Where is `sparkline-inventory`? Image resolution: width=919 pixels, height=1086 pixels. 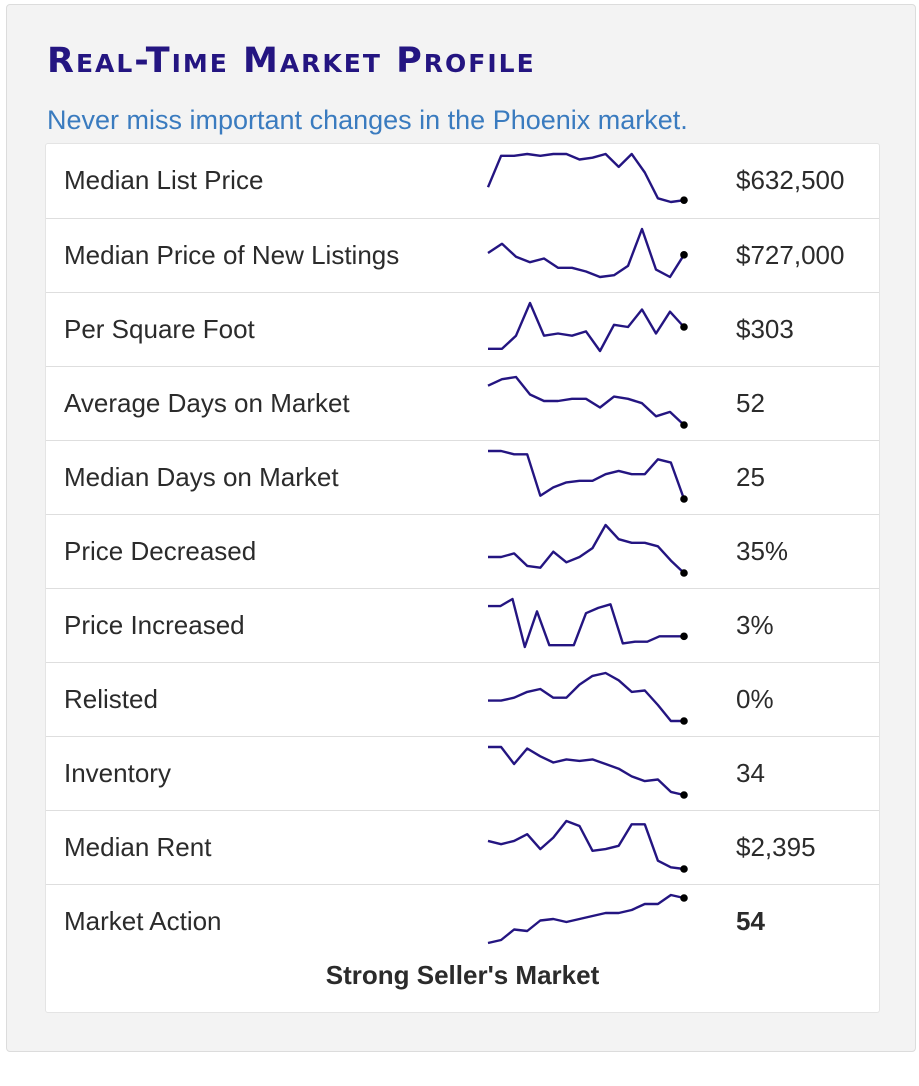
sparkline-inventory is located at coordinates (588, 772).